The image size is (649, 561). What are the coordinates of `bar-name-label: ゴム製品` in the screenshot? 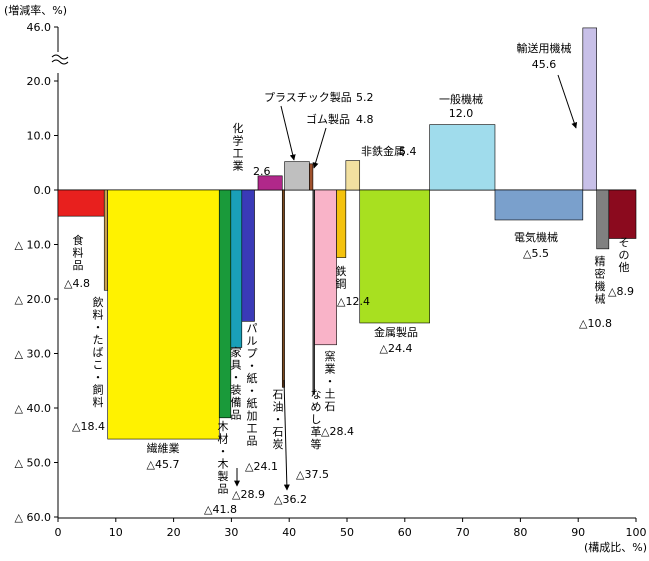 It's located at (328, 119).